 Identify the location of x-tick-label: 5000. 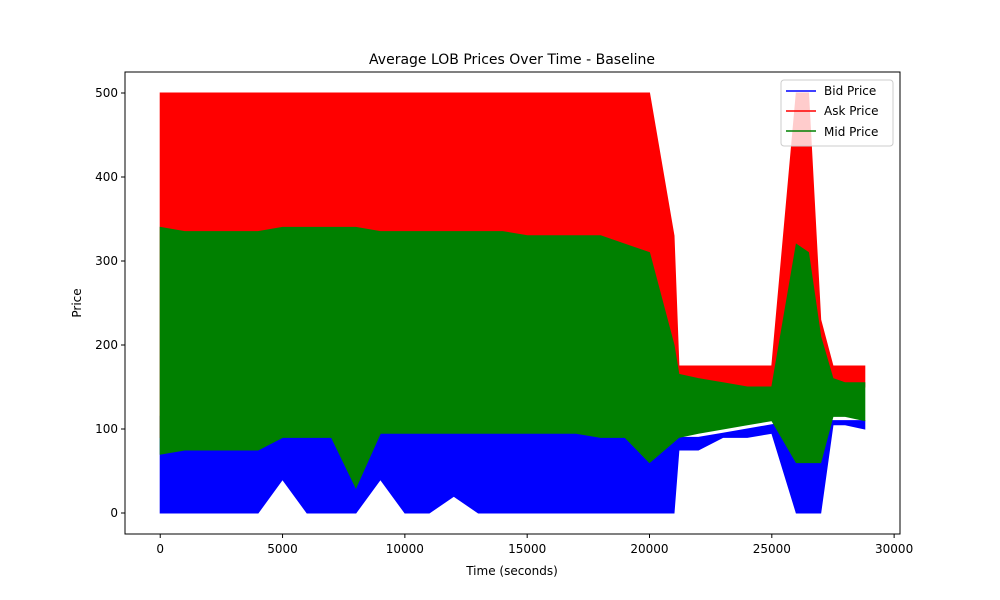
(282, 549).